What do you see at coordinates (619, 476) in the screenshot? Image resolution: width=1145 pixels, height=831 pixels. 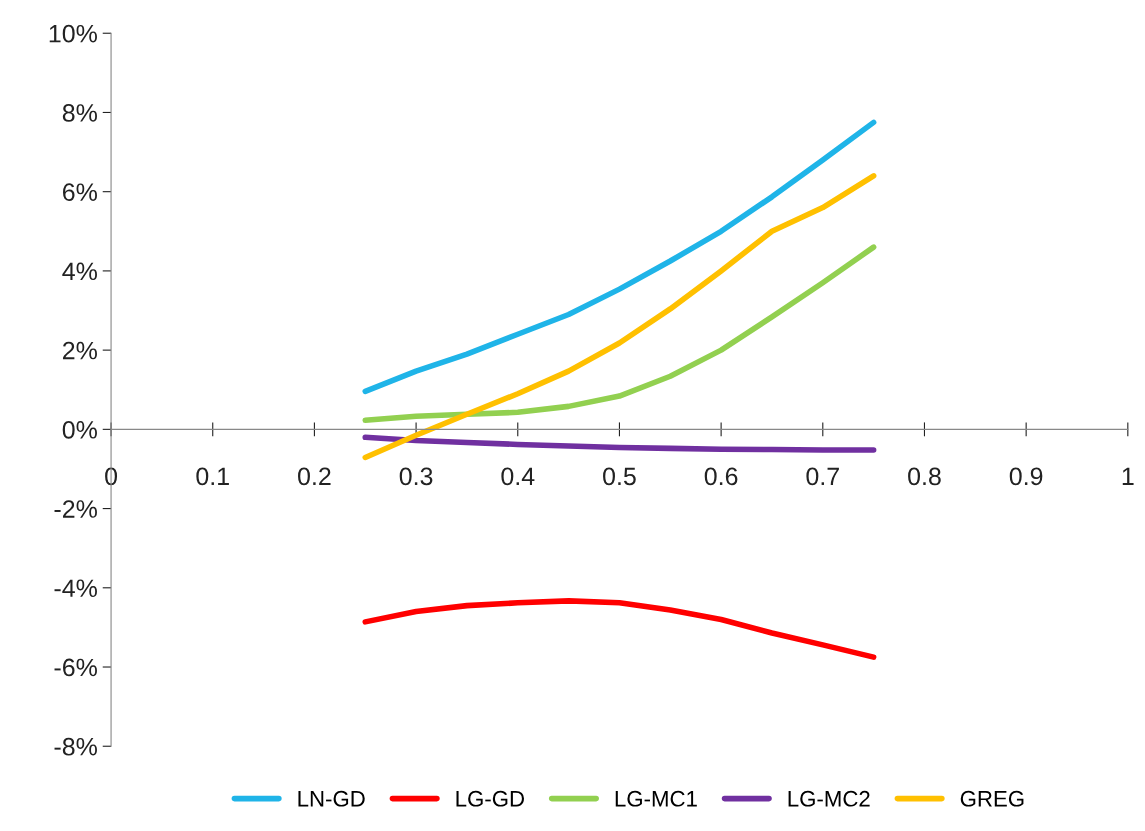 I see `x-tick-label: 0.5` at bounding box center [619, 476].